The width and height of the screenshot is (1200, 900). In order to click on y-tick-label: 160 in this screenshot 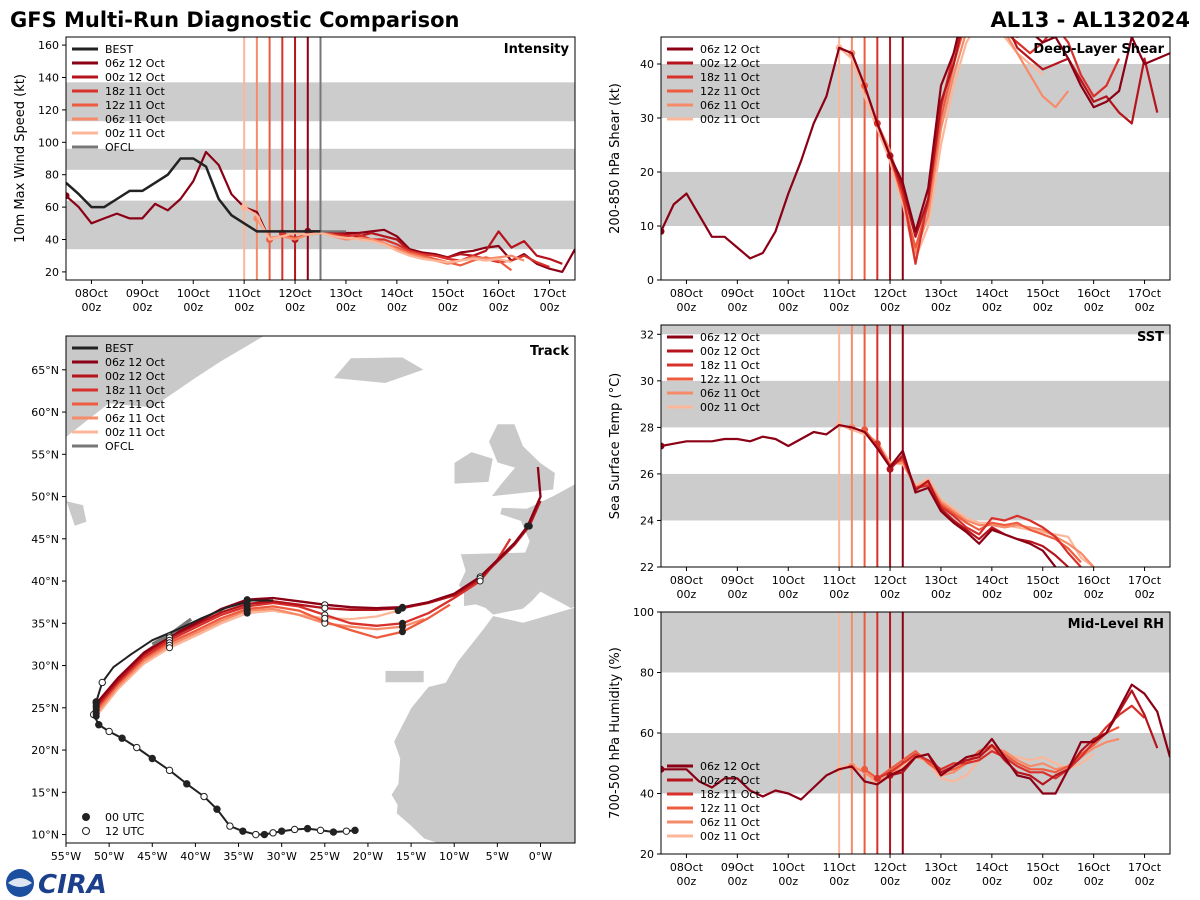, I will do `click(48, 45)`.